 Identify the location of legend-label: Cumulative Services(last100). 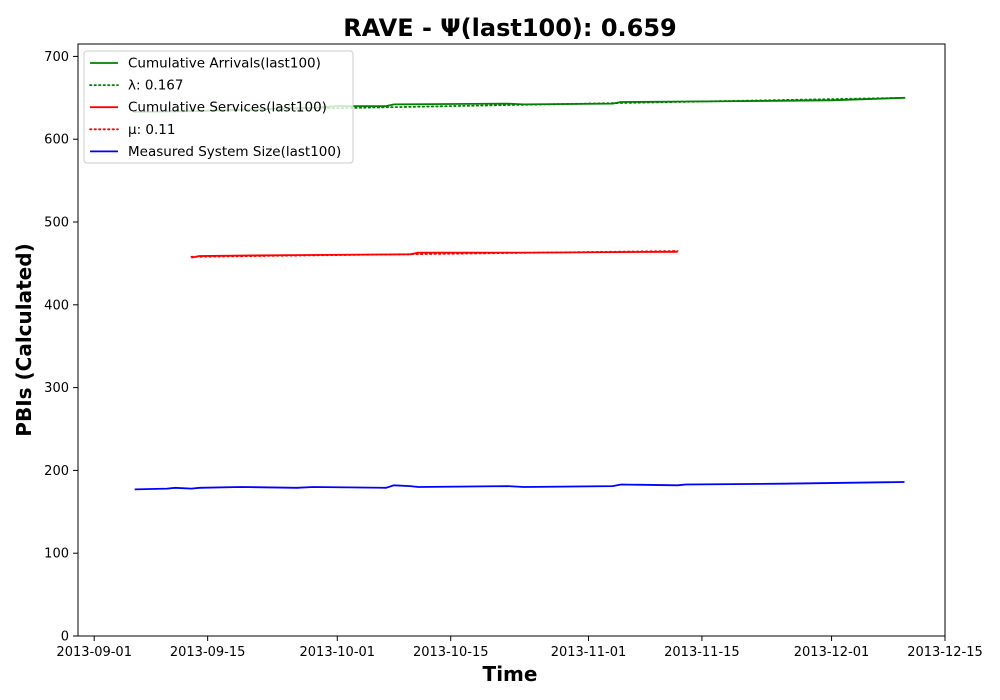
(227, 108).